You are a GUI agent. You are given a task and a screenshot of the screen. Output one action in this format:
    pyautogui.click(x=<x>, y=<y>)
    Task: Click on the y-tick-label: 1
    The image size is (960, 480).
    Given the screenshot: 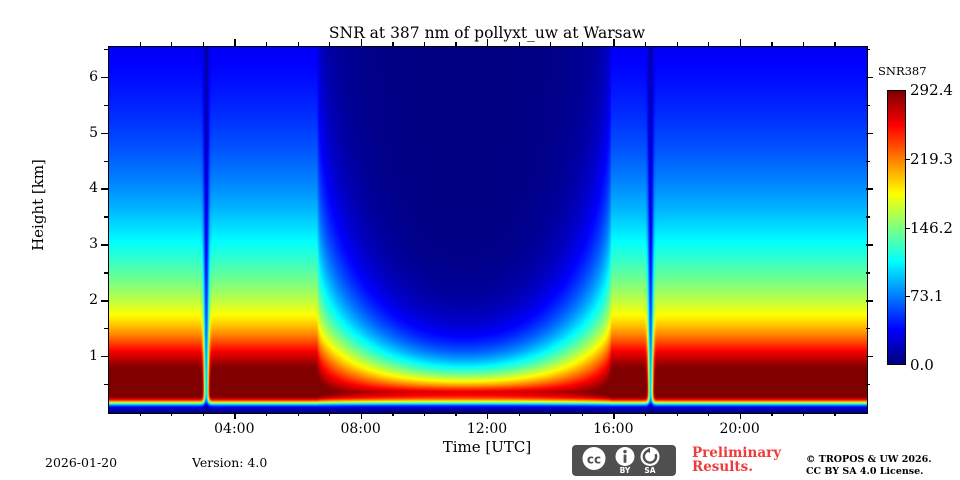 What is the action you would take?
    pyautogui.click(x=93, y=356)
    